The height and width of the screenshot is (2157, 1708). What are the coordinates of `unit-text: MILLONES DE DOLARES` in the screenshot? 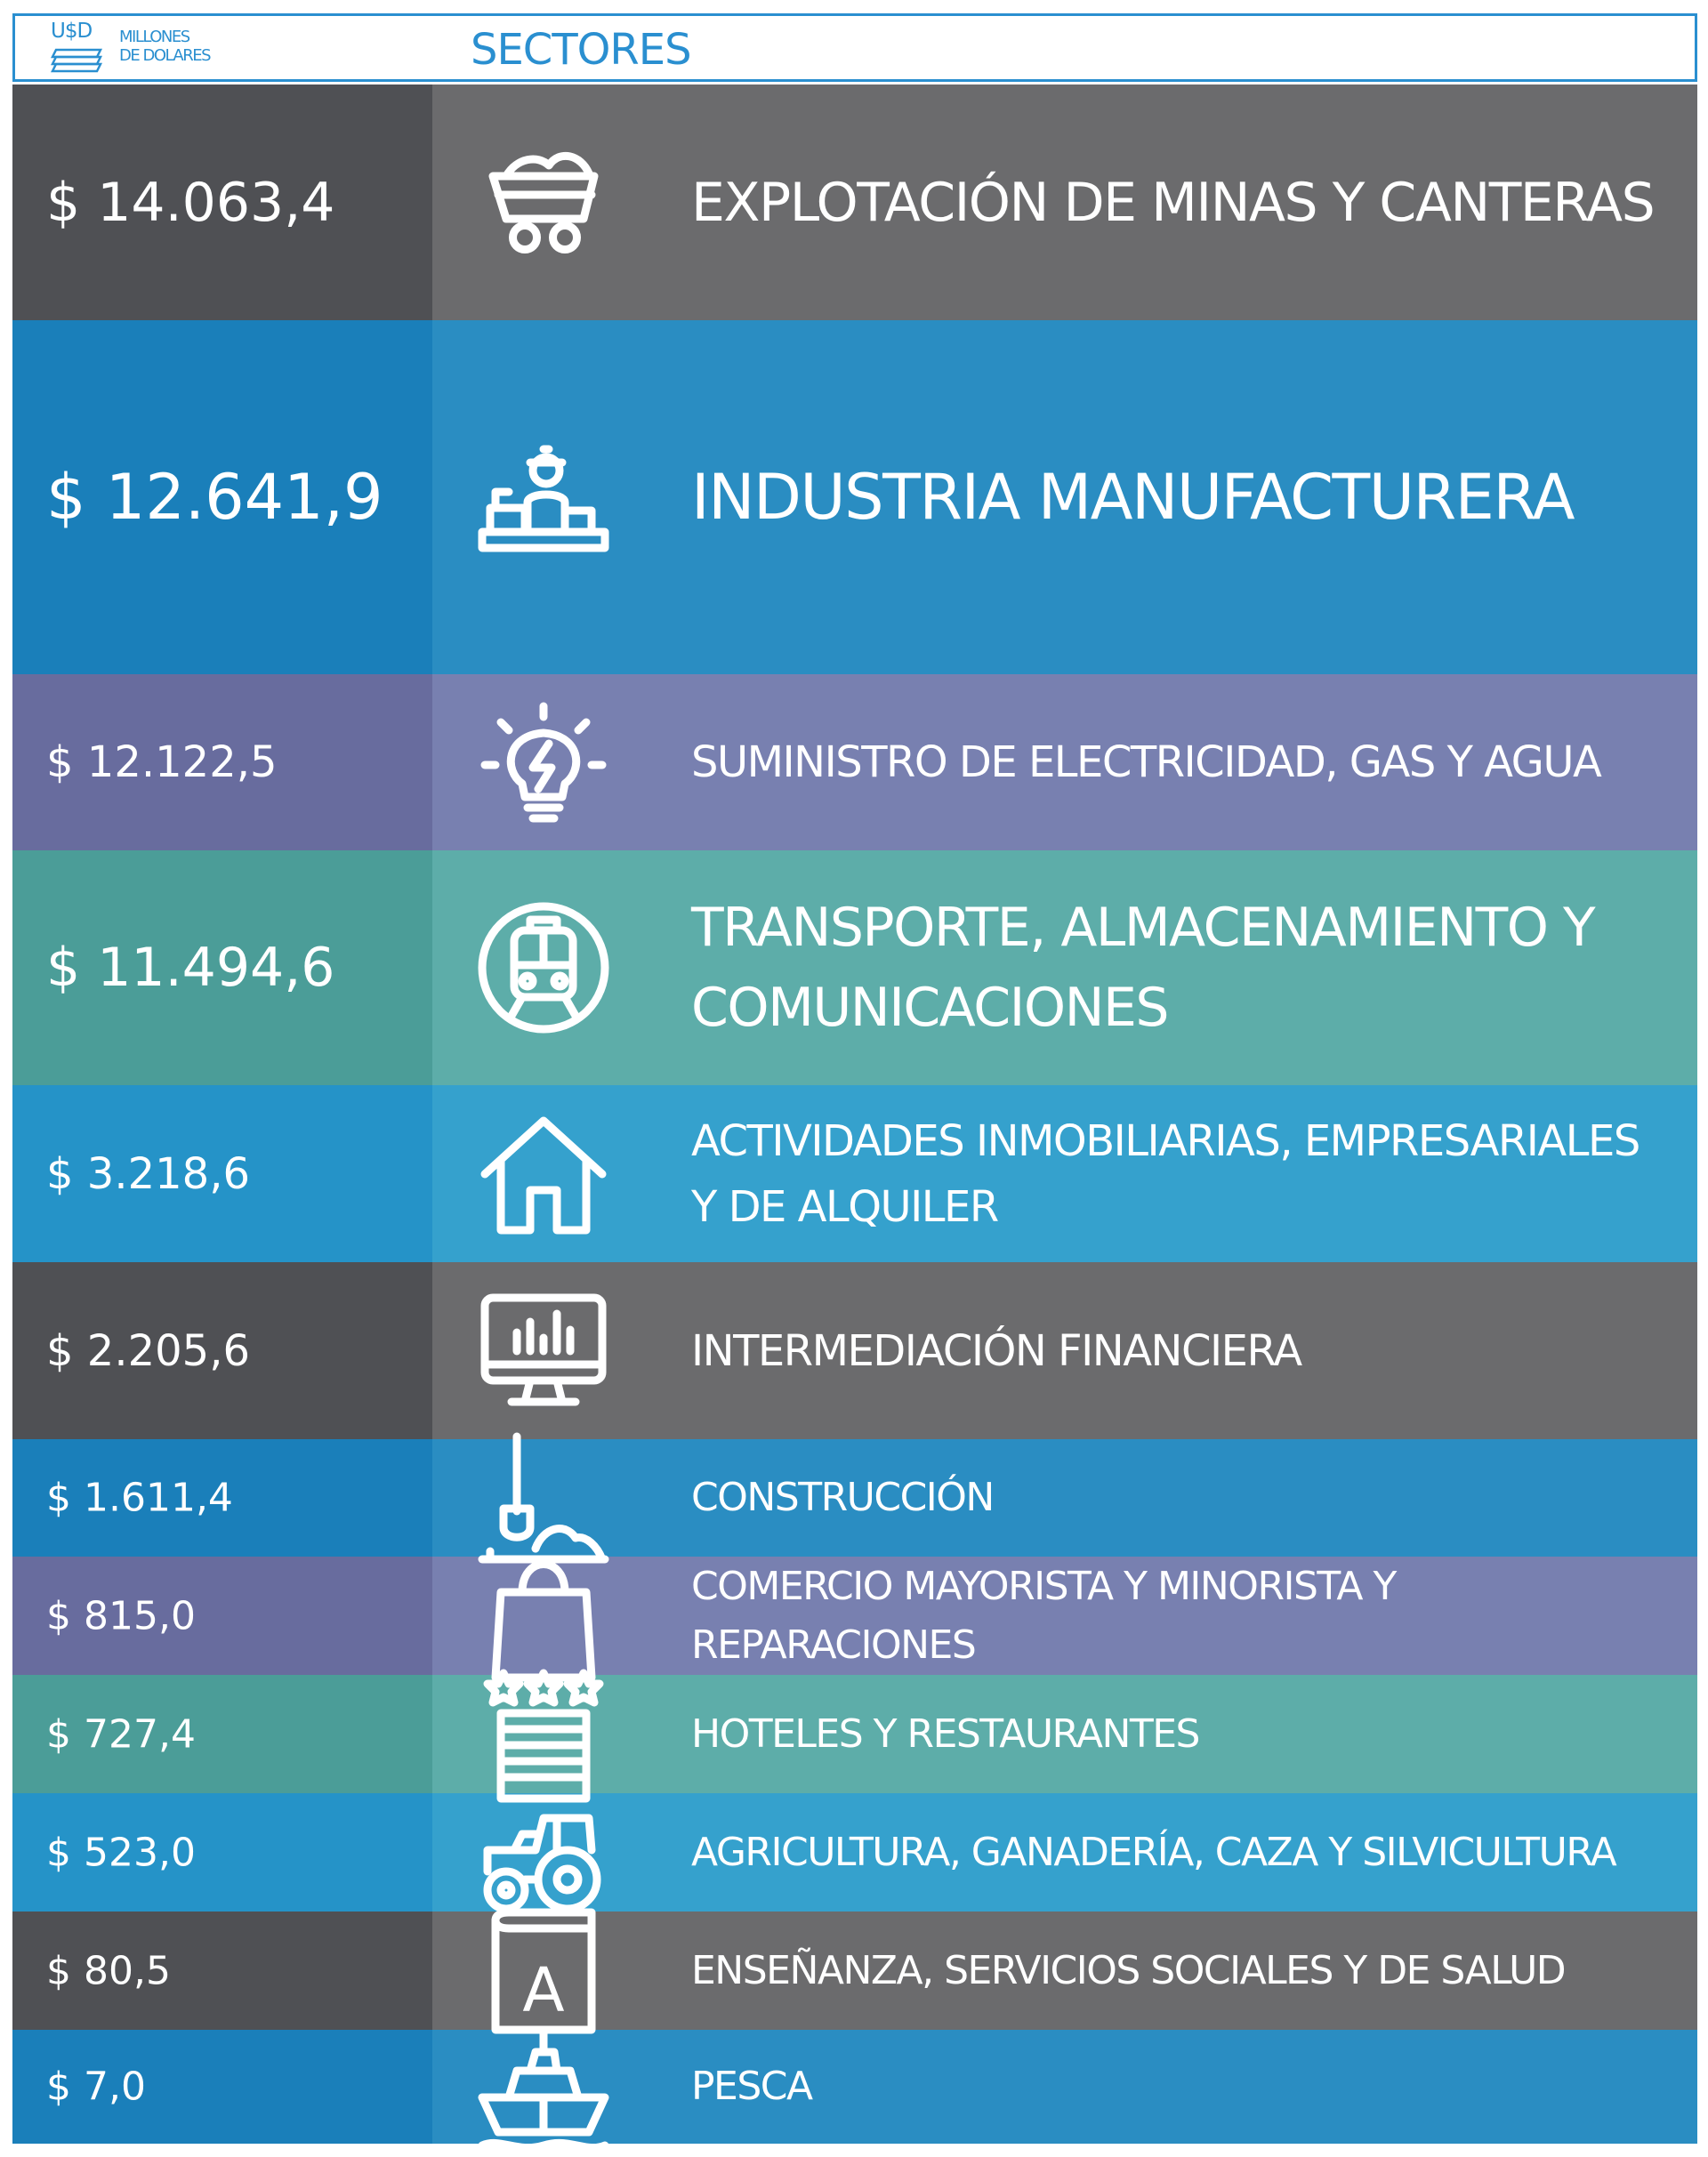 It's located at (165, 46).